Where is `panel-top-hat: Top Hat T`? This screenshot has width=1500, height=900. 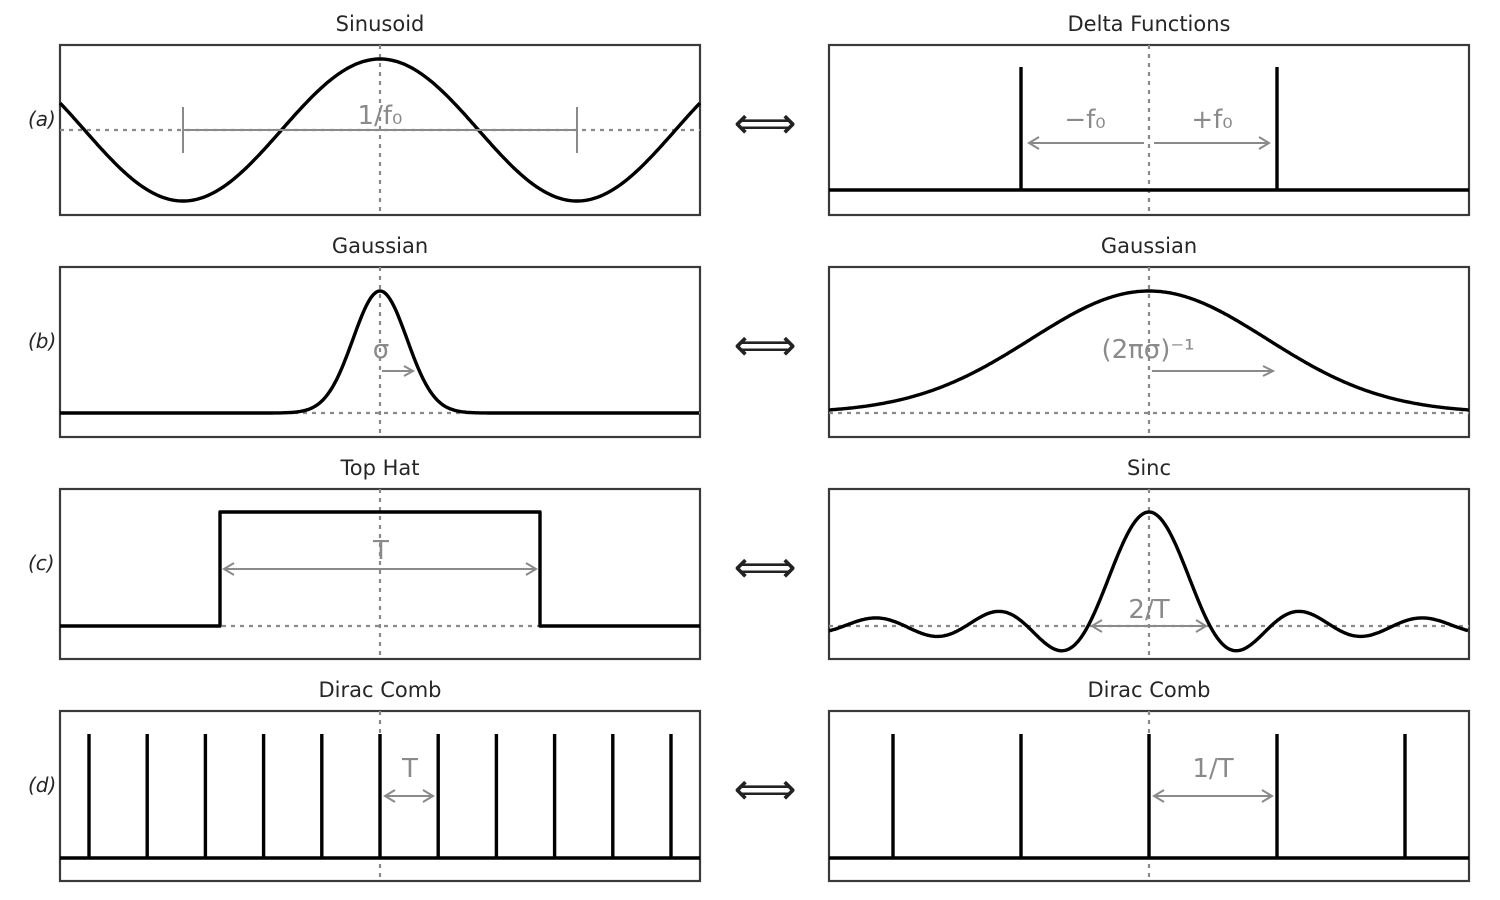
panel-top-hat: Top Hat T is located at coordinates (380, 558).